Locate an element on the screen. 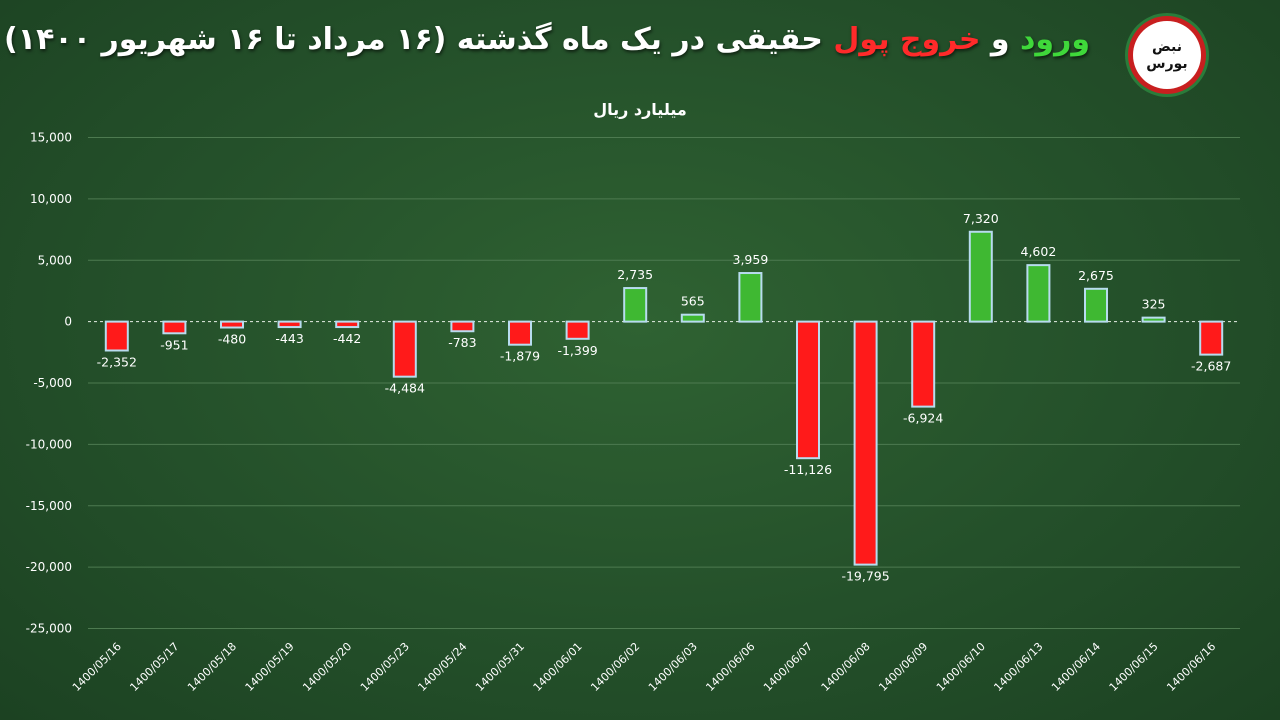  x-tick-label: 1400/06/08 is located at coordinates (846, 667).